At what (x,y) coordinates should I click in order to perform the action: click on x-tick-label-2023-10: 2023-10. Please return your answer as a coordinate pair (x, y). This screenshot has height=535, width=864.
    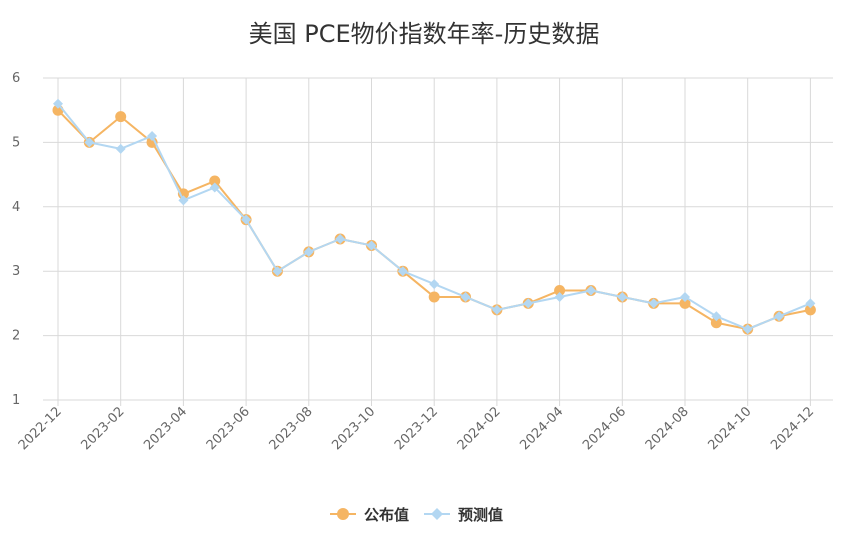
    Looking at the image, I should click on (353, 428).